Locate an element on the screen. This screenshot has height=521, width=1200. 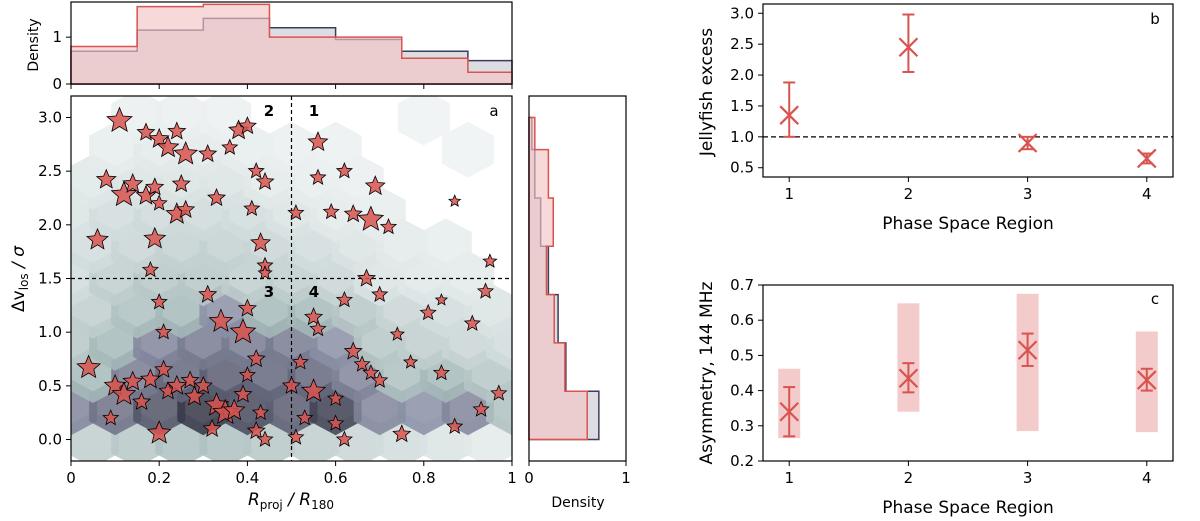
x-tick-label: 0.6 is located at coordinates (336, 478).